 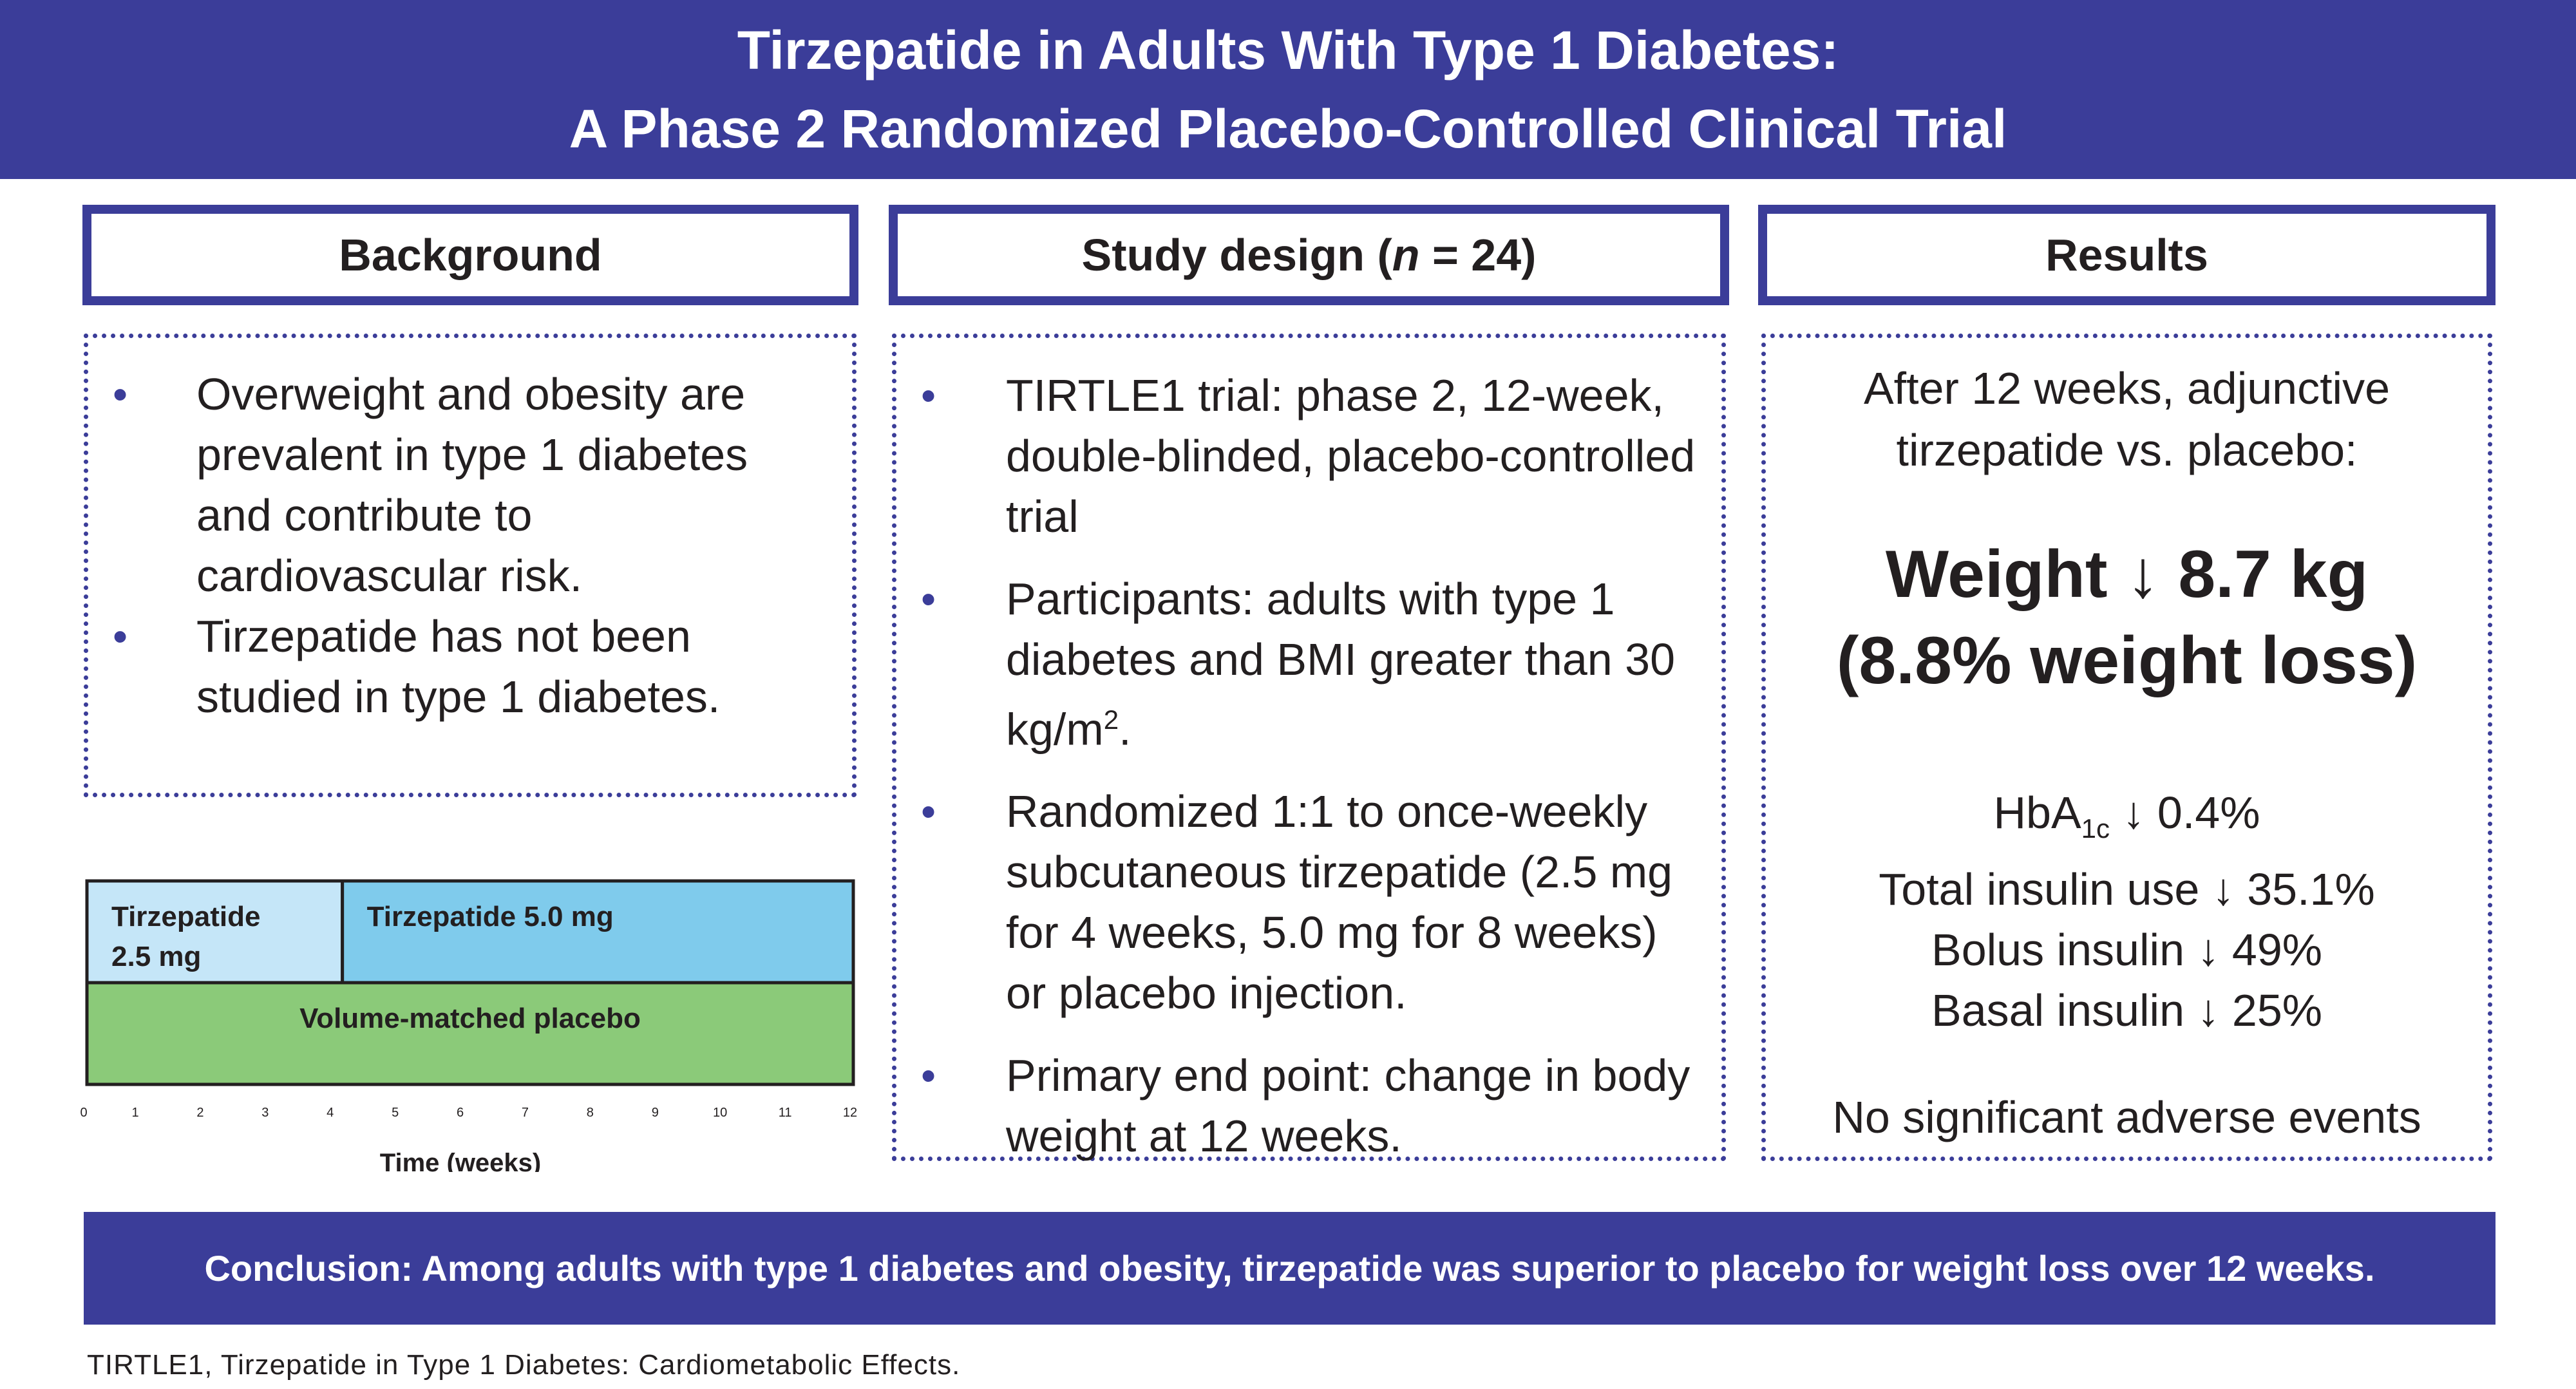 I want to click on bmi-end: ., so click(x=1125, y=729).